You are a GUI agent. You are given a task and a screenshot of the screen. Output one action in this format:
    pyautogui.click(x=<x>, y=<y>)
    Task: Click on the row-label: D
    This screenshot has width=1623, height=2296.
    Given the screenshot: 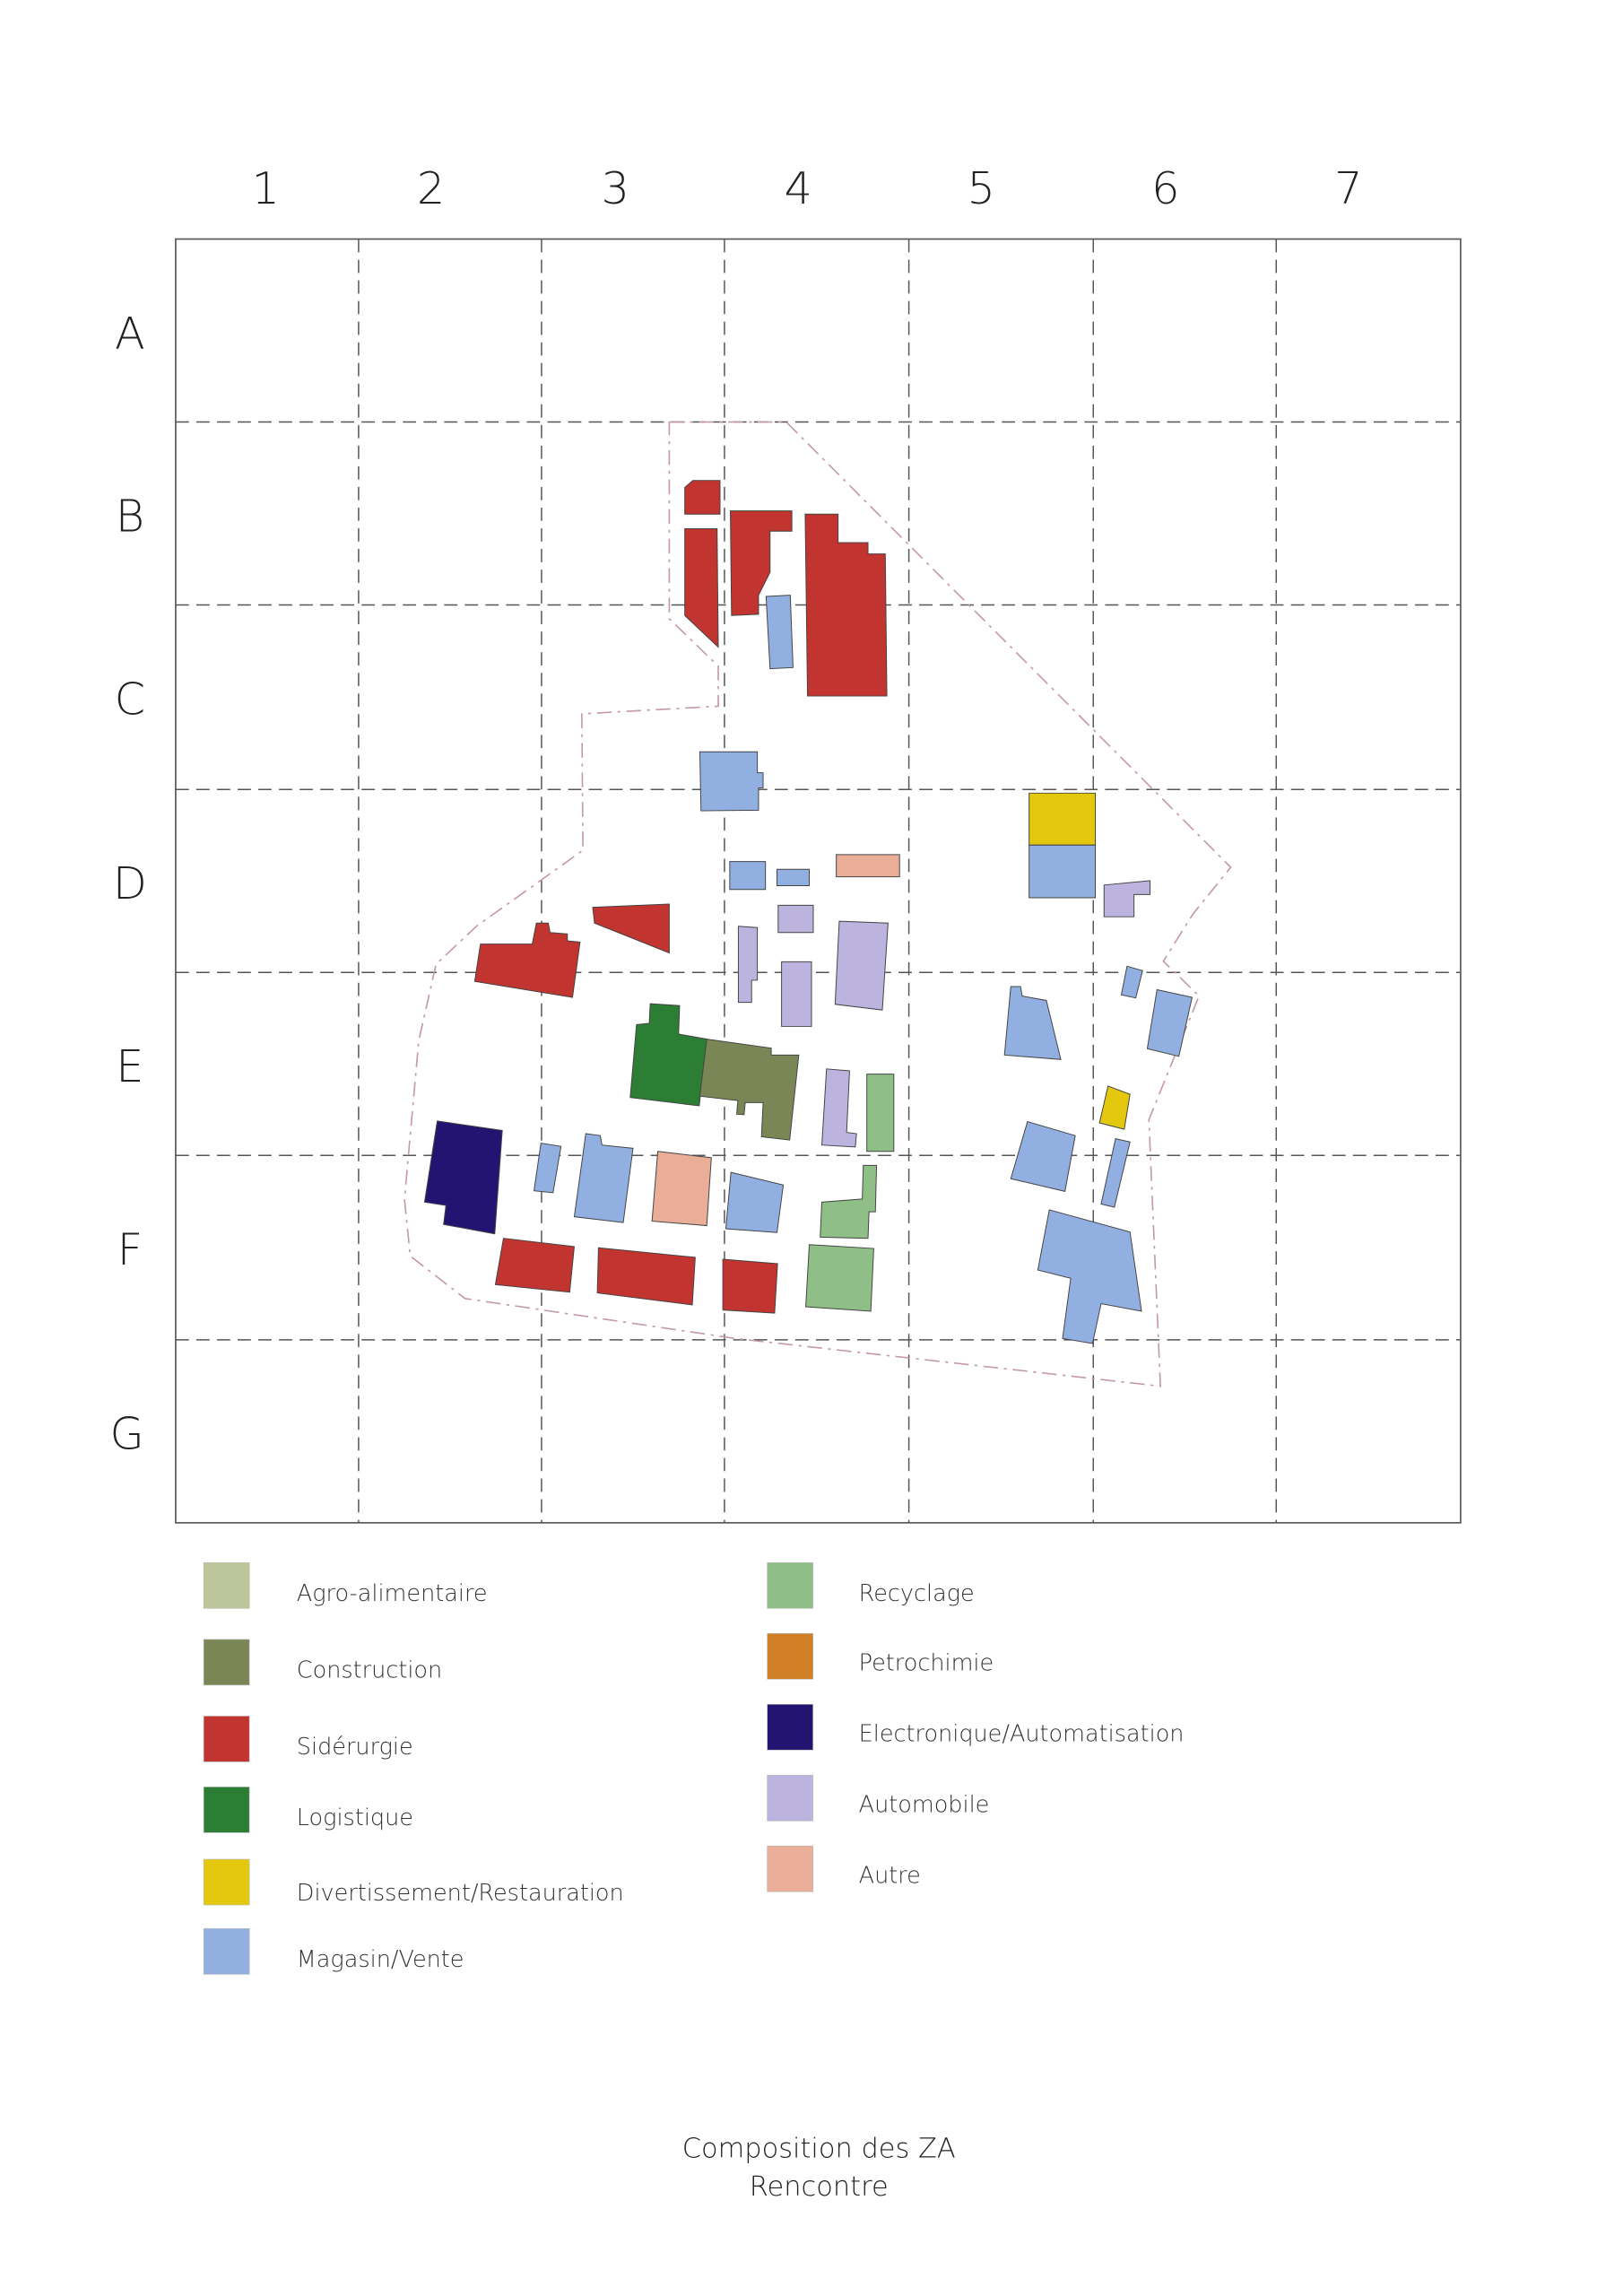 What is the action you would take?
    pyautogui.click(x=130, y=883)
    